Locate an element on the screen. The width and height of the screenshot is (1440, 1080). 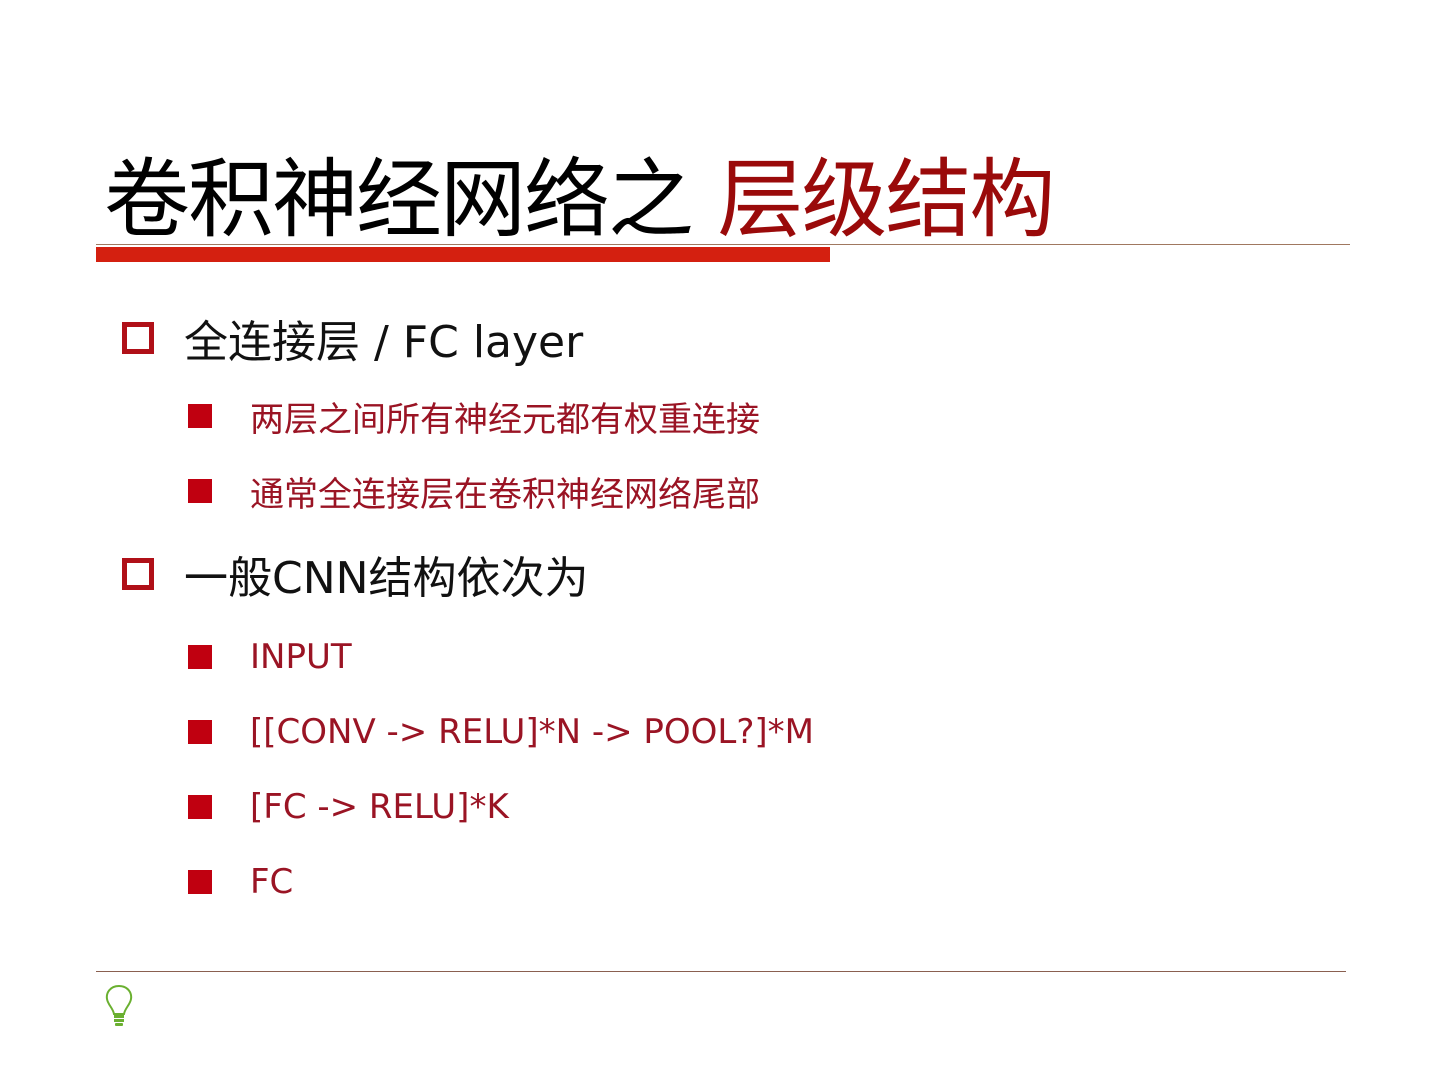
list-item: 两层之间所有神经元都有权重连接 is located at coordinates (474, 416).